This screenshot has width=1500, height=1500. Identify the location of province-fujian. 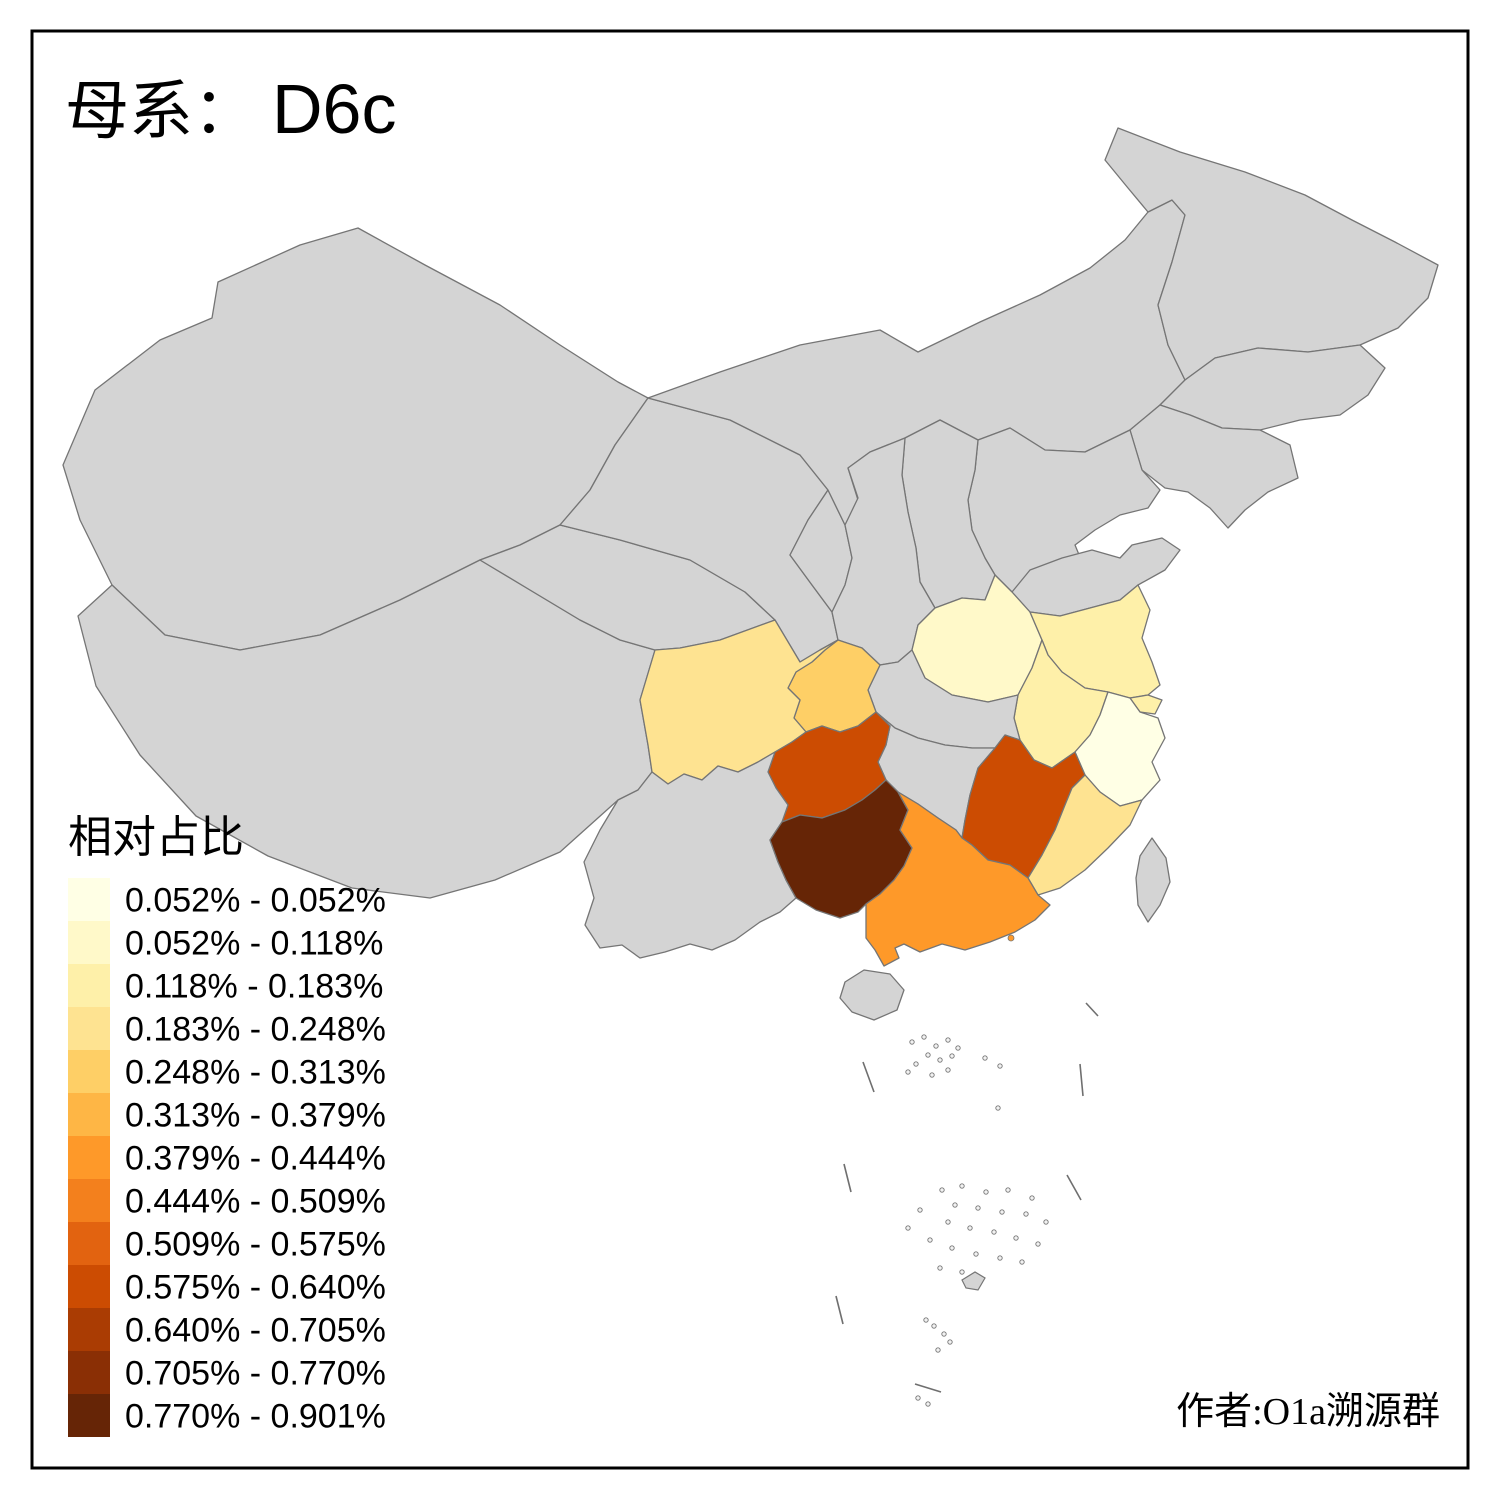
(1085, 835).